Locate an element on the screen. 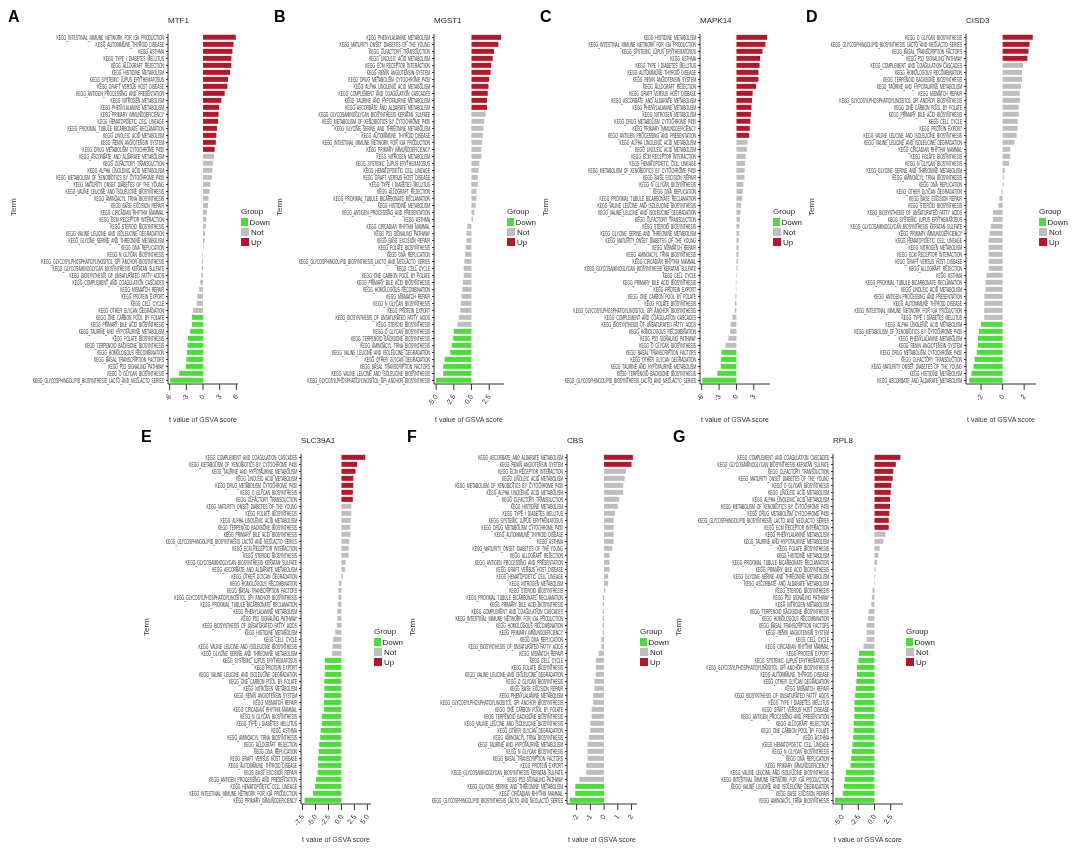  text: B is located at coordinates (280, 16).